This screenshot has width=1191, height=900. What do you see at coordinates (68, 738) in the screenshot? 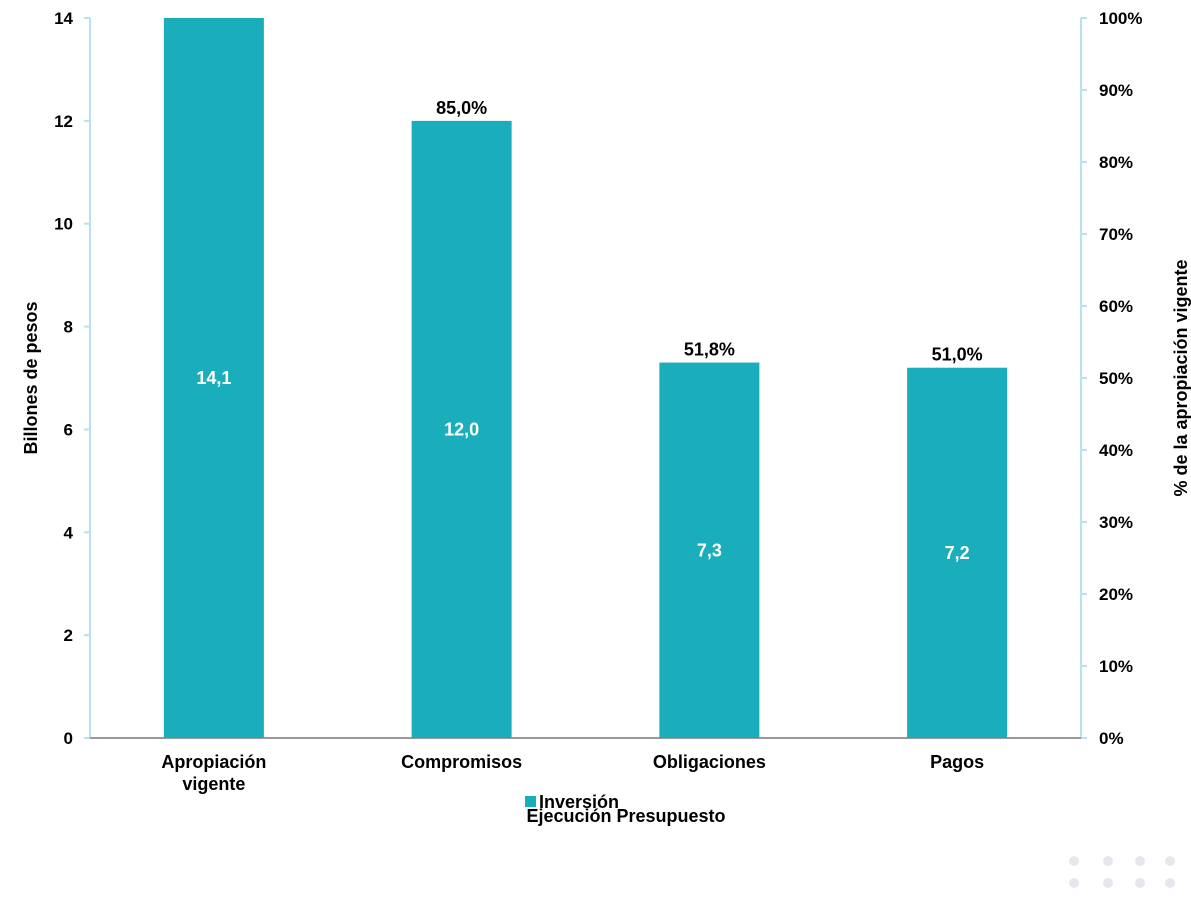
I see `y-tick-label: 0` at bounding box center [68, 738].